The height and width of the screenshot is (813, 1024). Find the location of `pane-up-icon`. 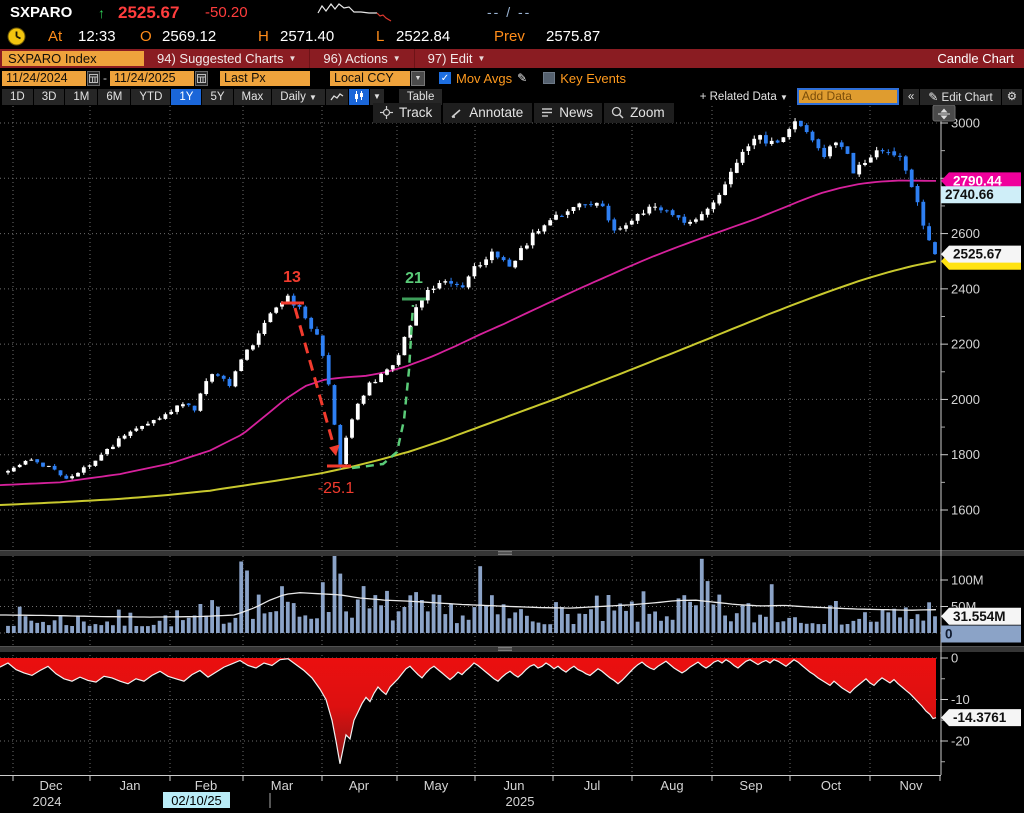

pane-up-icon is located at coordinates (944, 110).